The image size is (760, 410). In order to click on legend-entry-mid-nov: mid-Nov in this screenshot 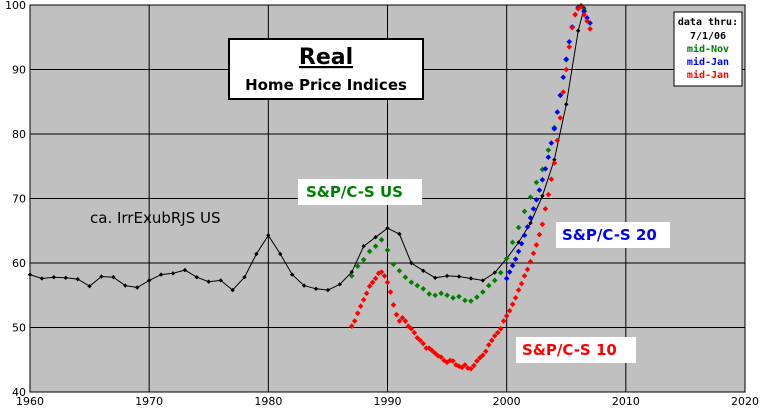, I will do `click(708, 49)`.